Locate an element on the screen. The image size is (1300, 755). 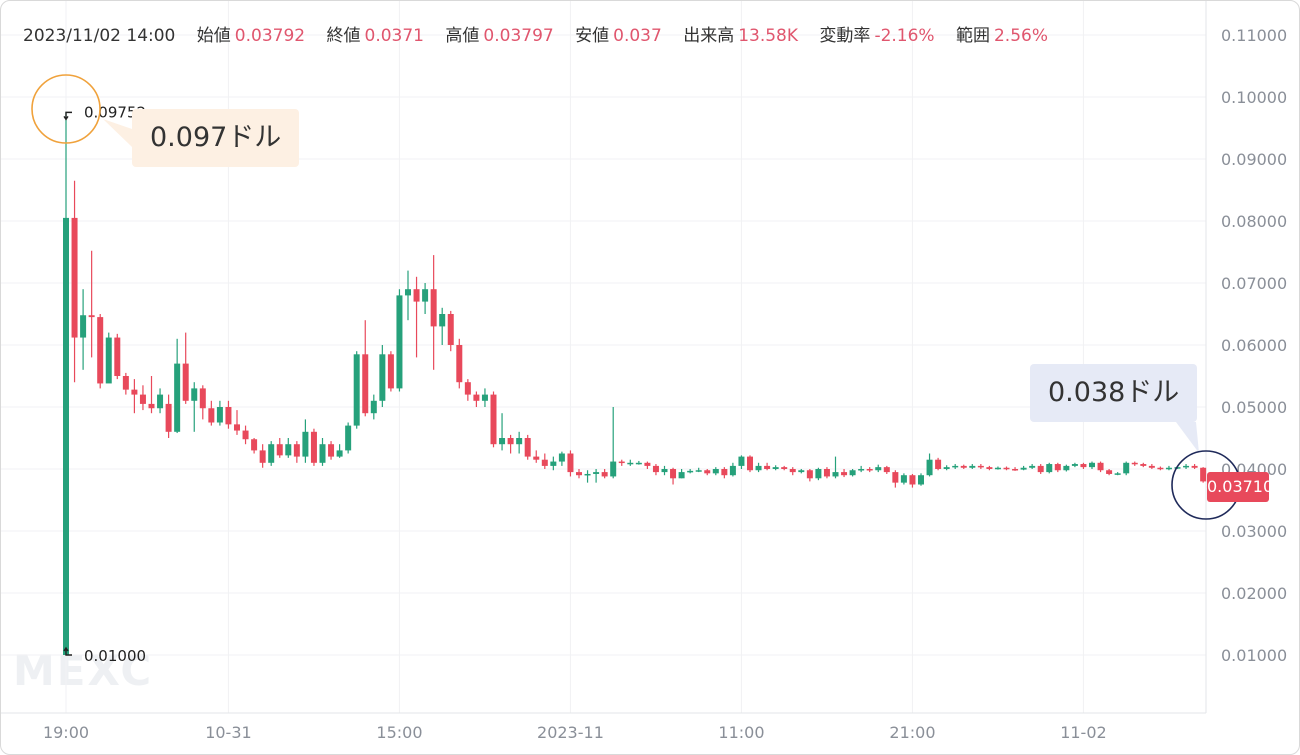
last-callout-pointer is located at coordinates (1187, 437).